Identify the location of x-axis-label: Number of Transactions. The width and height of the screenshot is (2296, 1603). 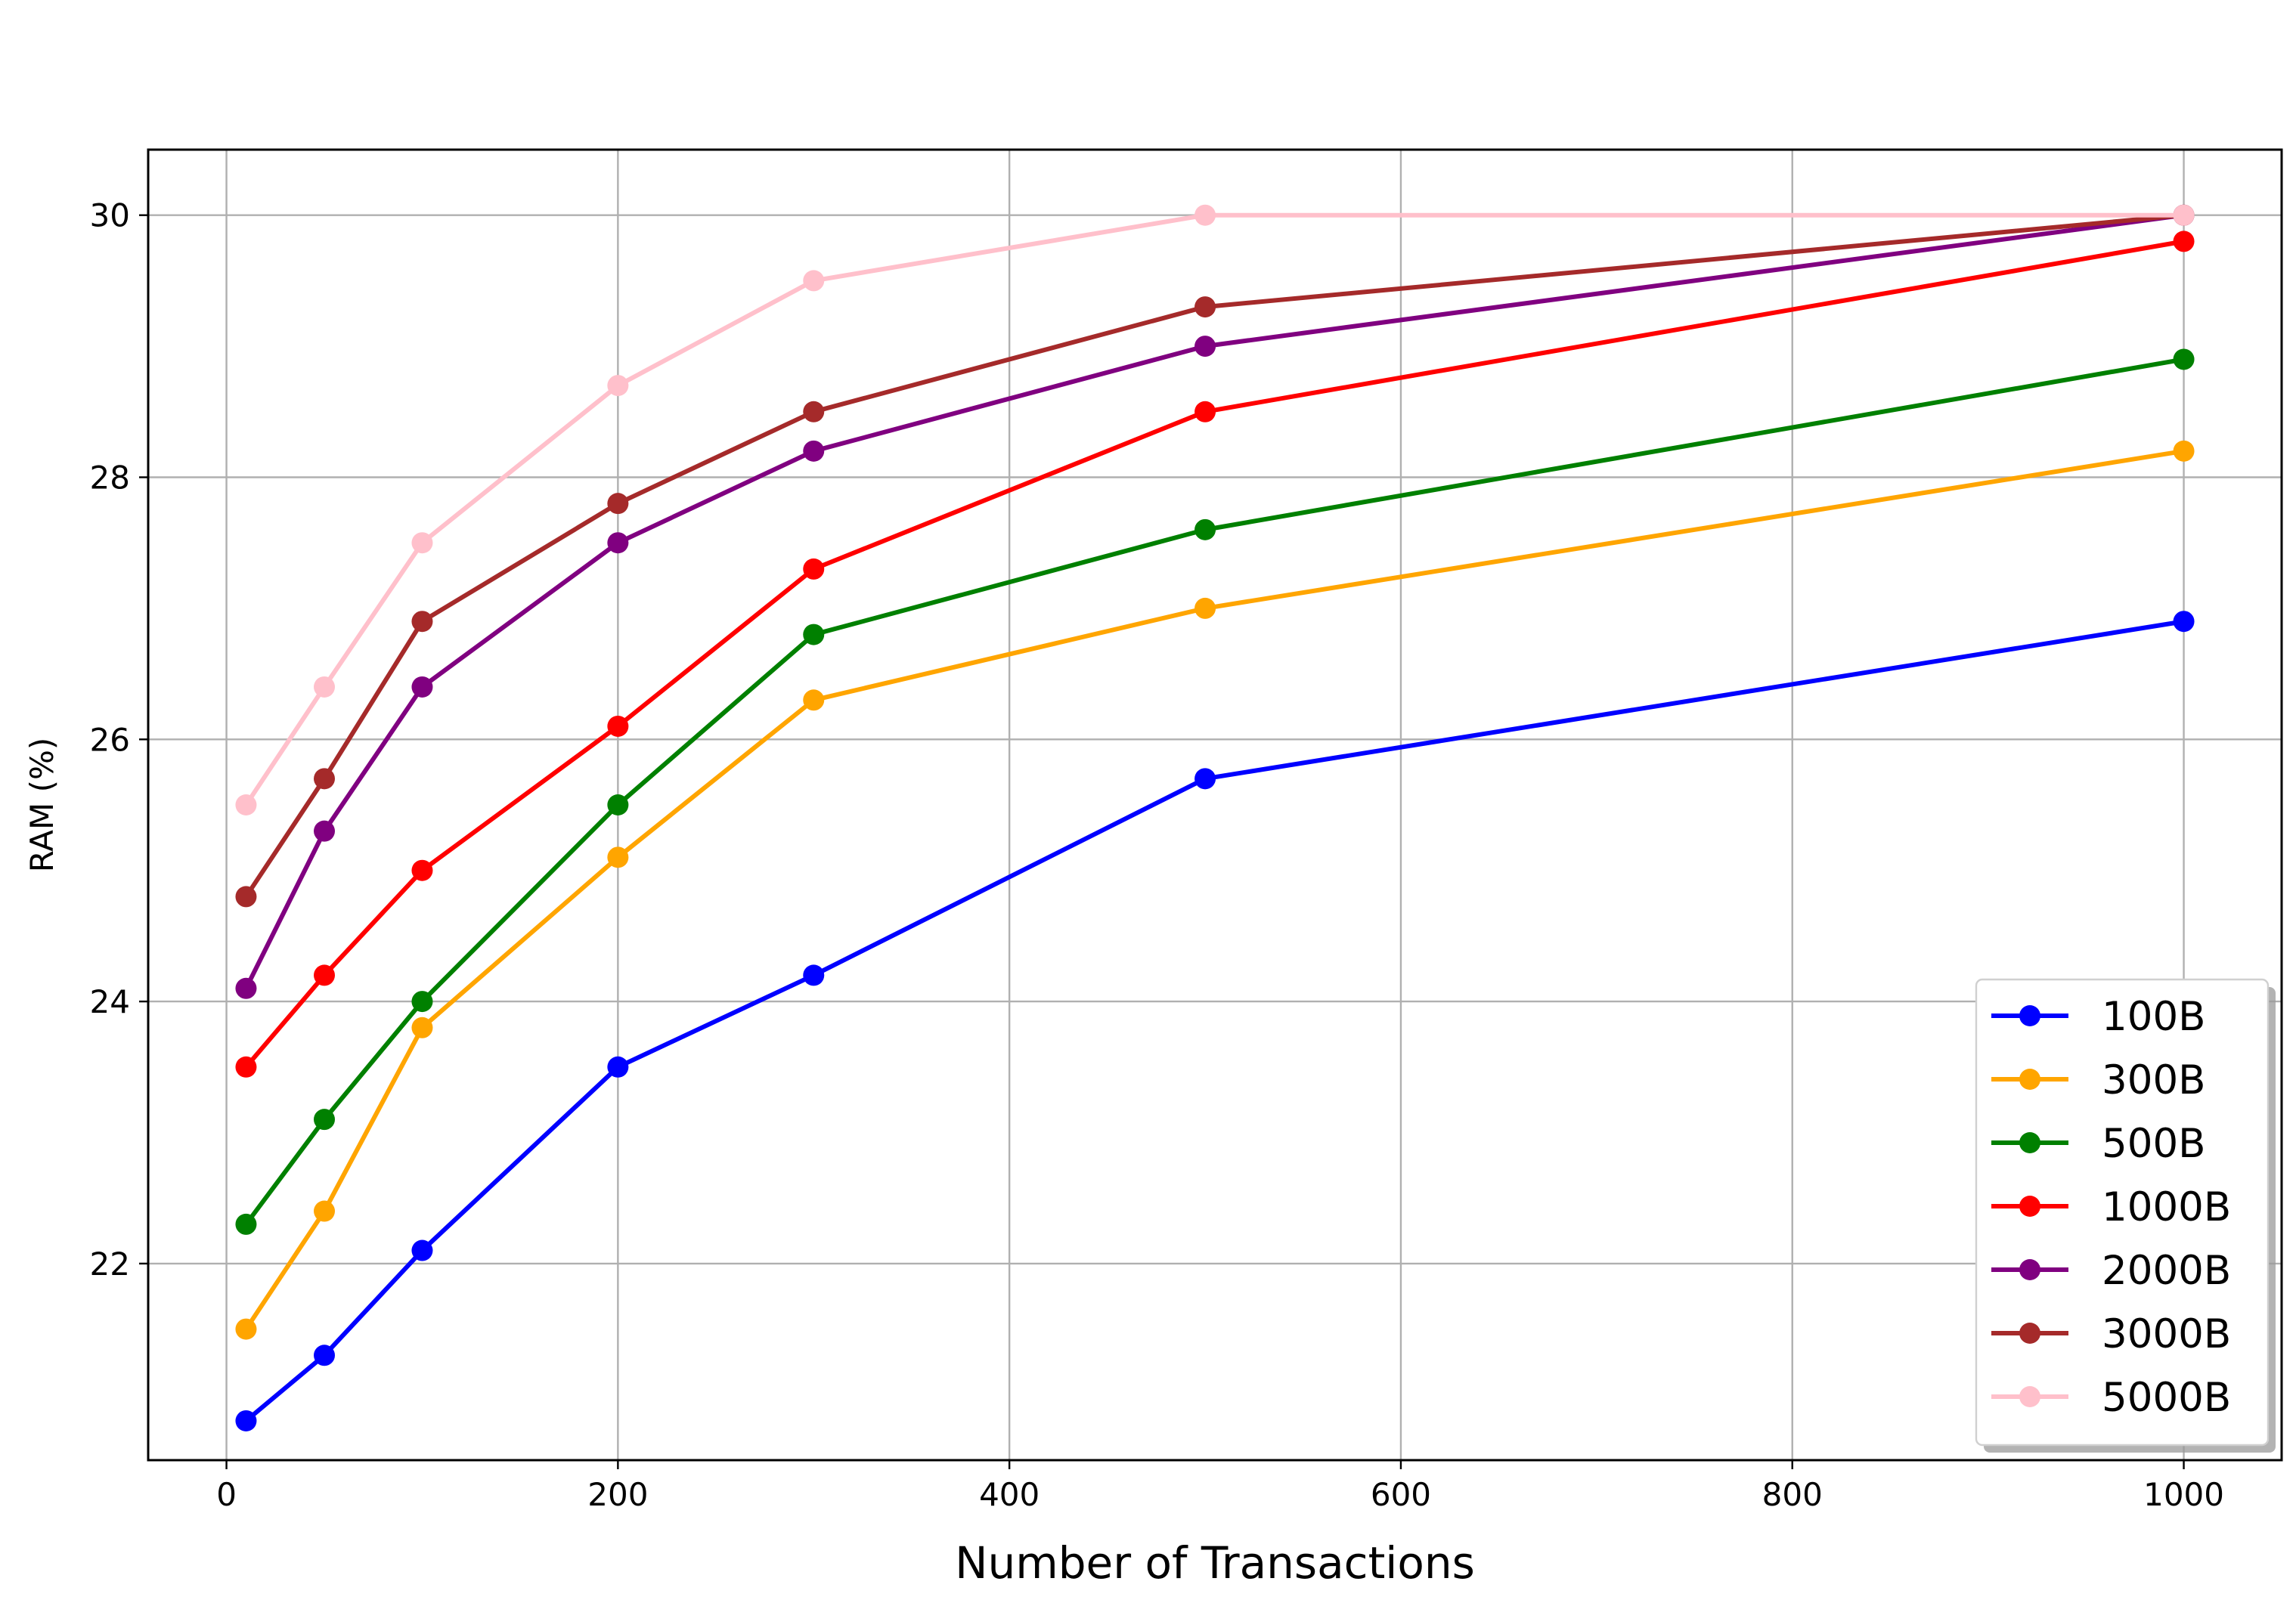
(1215, 1563).